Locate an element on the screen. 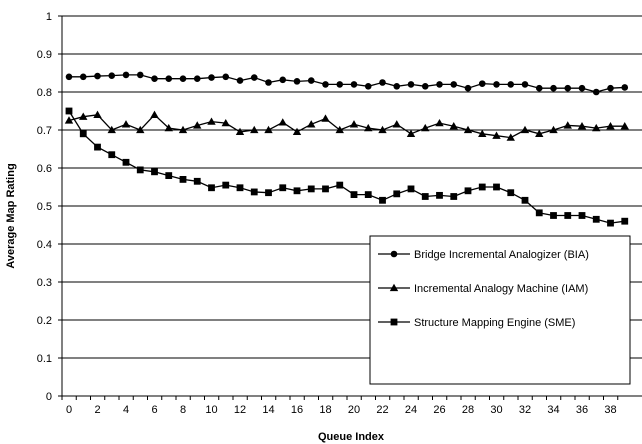 The height and width of the screenshot is (444, 642). x-tick-label: 20 is located at coordinates (354, 410).